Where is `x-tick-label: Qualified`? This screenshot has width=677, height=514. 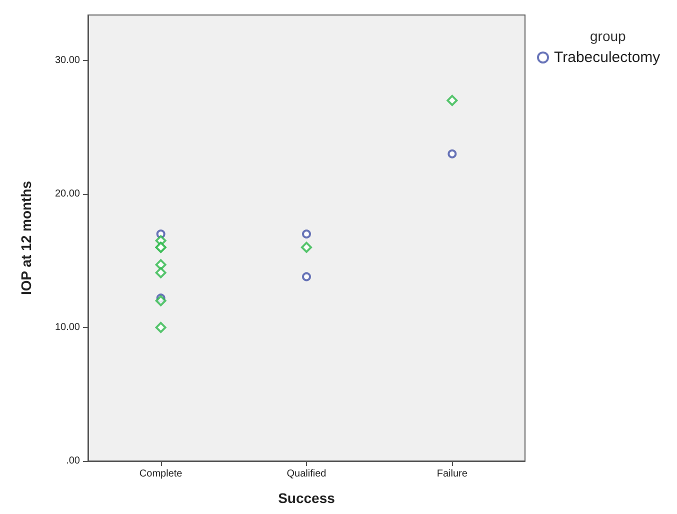 x-tick-label: Qualified is located at coordinates (306, 474).